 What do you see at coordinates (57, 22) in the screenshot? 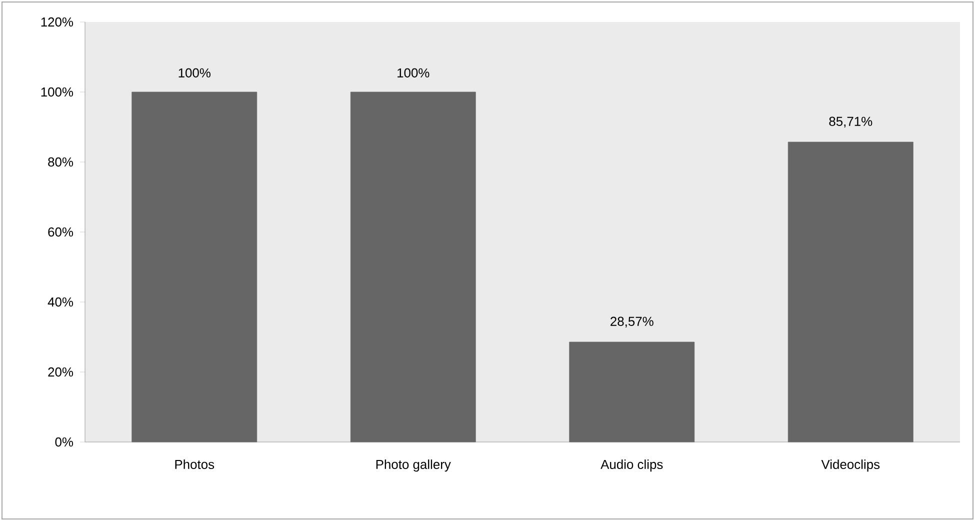
I see `y-tick-label: 120%` at bounding box center [57, 22].